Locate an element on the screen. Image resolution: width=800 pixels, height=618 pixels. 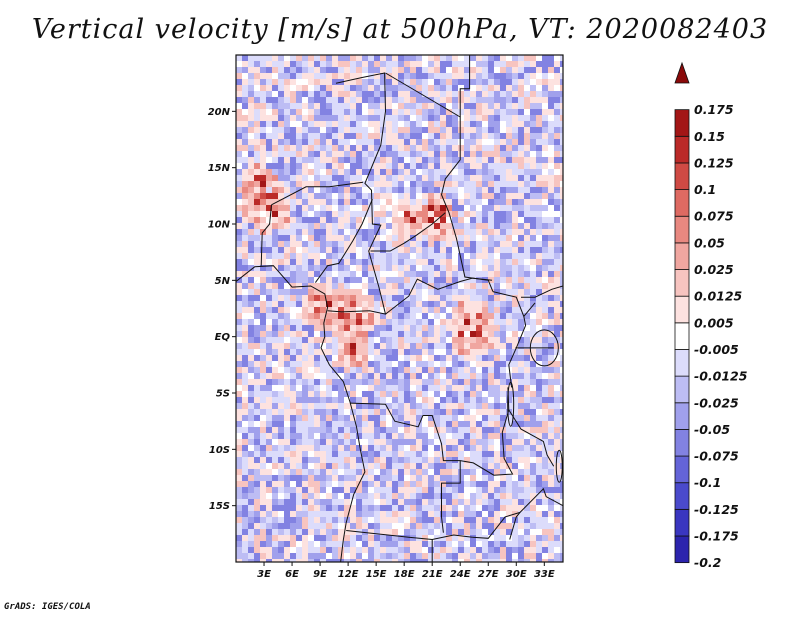
lon-tick-label: 15E is located at coordinates (376, 574).